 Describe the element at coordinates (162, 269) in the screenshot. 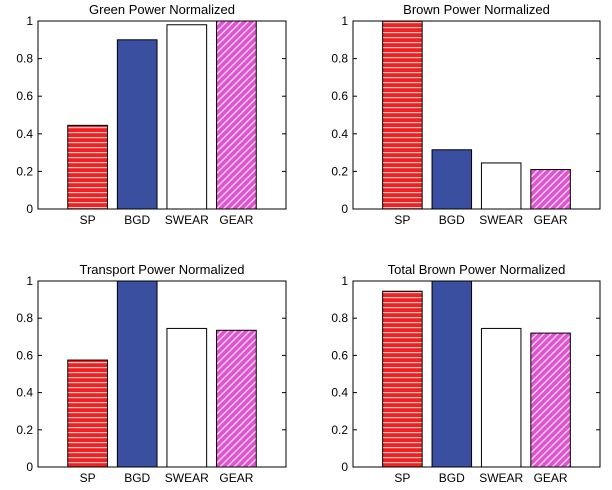

I see `chart-title: Transport Power Normalized` at that location.